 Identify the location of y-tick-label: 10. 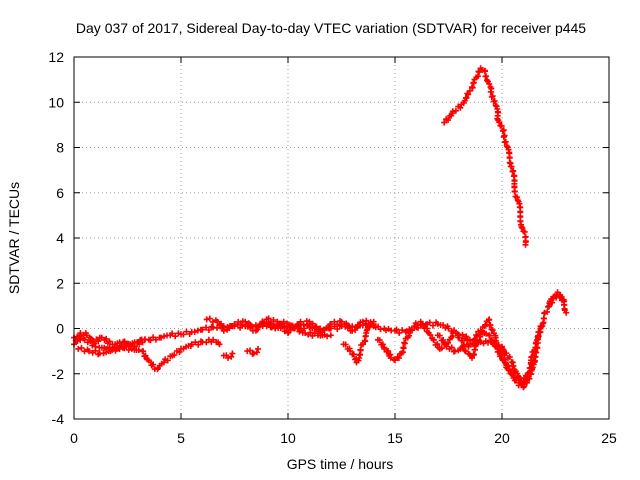
(56, 102).